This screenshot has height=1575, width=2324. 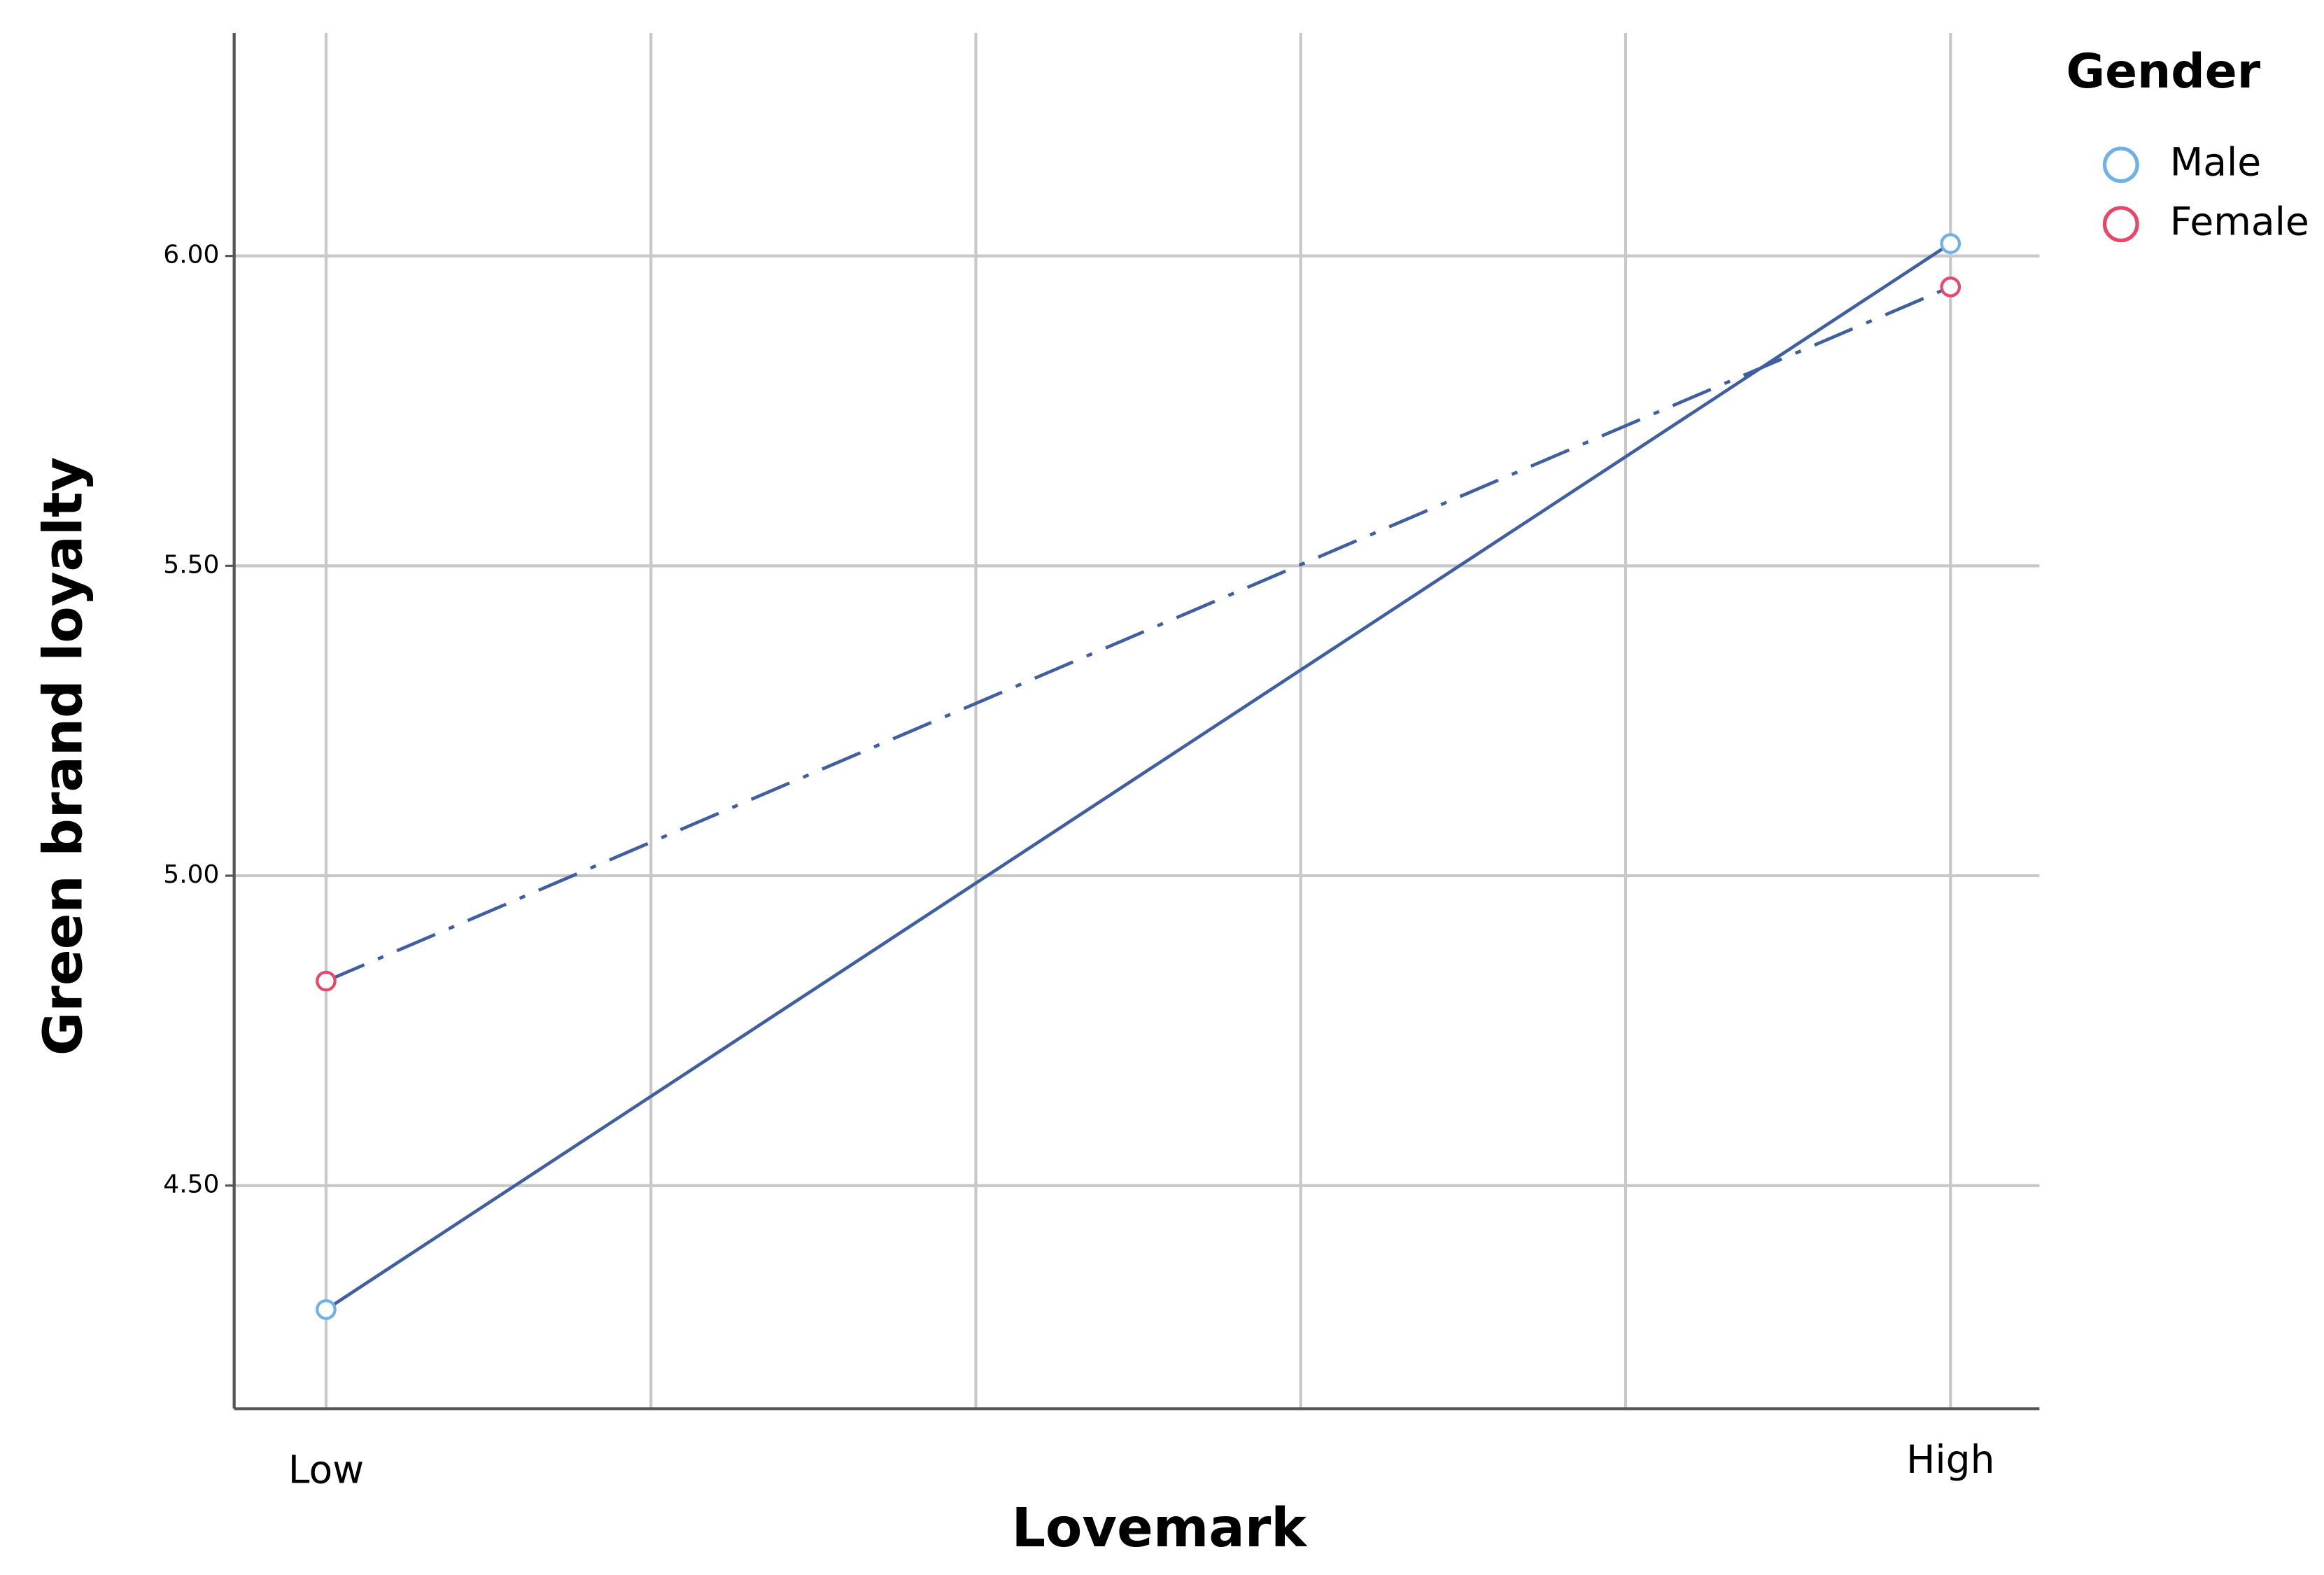 I want to click on y-tick-label: 5.50, so click(x=191, y=564).